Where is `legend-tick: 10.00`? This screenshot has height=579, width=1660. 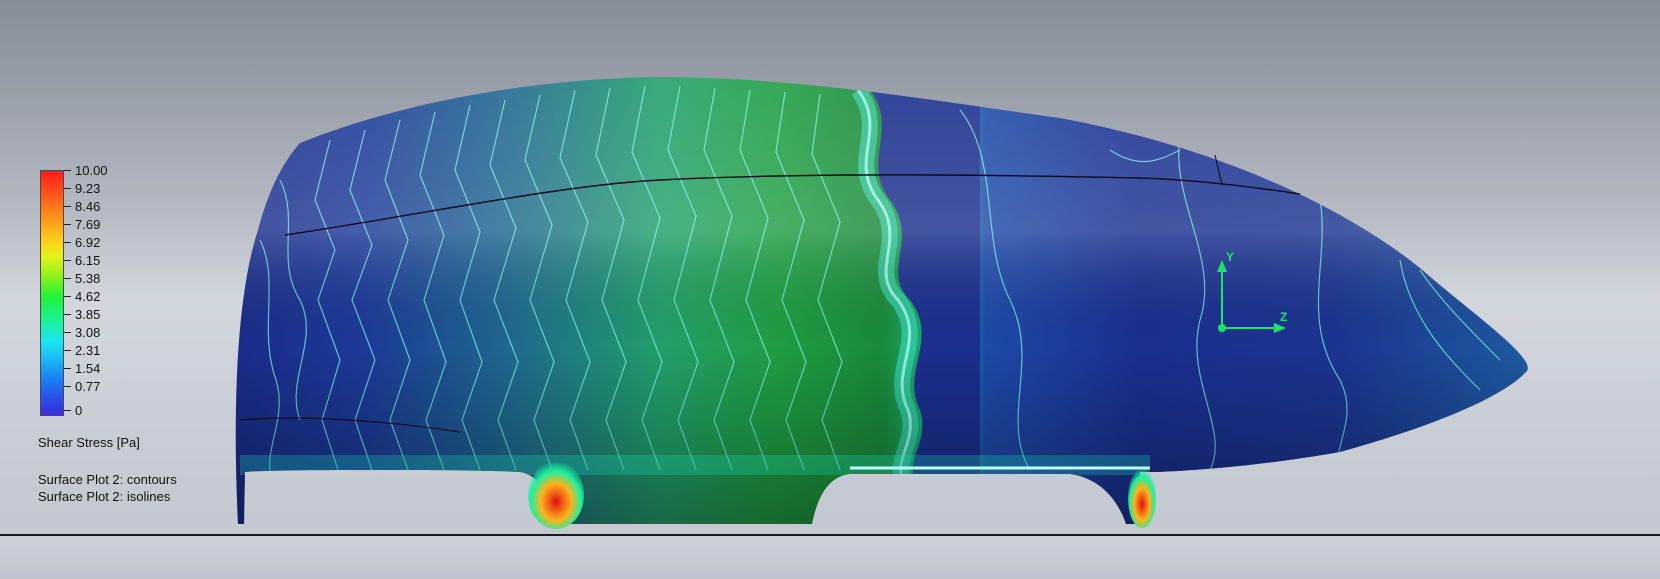
legend-tick: 10.00 is located at coordinates (86, 170).